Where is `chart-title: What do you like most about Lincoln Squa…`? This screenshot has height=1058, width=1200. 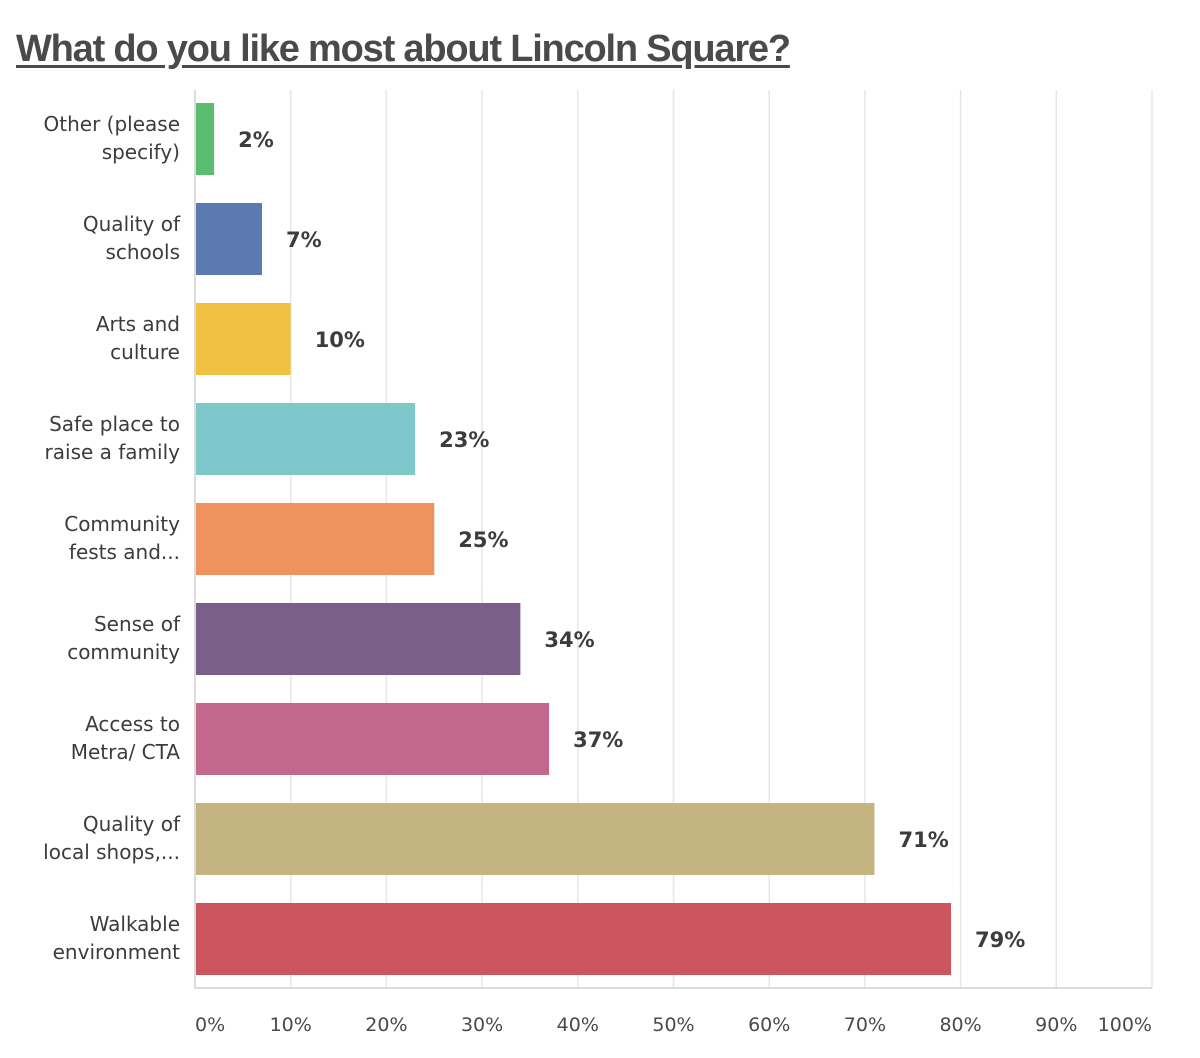 chart-title: What do you like most about Lincoln Squa… is located at coordinates (403, 49).